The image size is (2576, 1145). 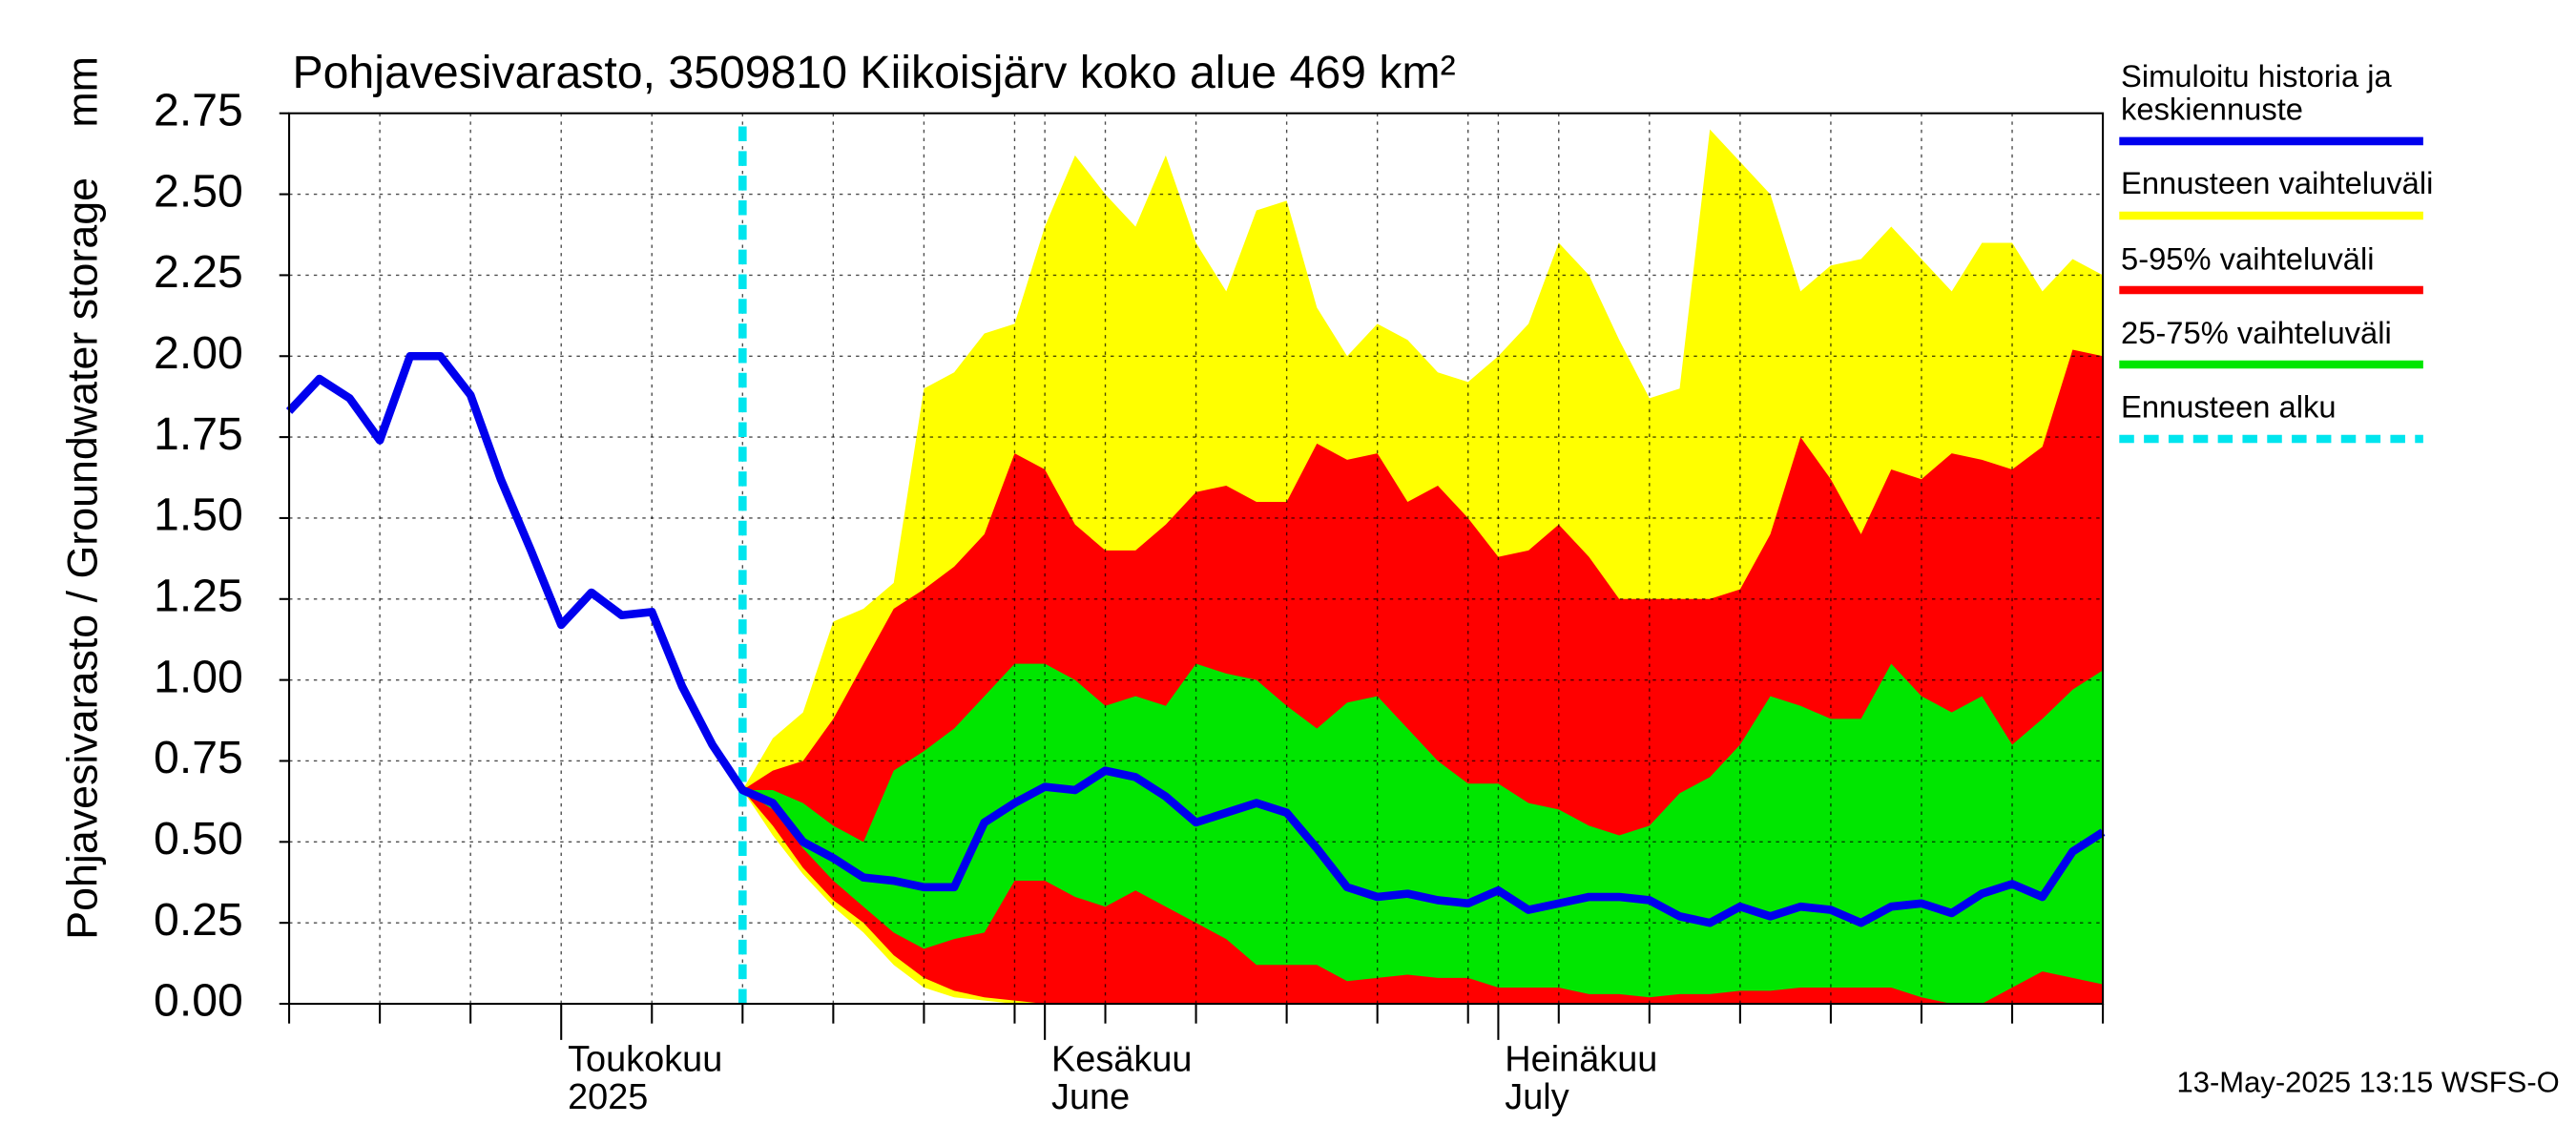 I want to click on legend-label-box: Ennusteen alku, so click(x=2229, y=409).